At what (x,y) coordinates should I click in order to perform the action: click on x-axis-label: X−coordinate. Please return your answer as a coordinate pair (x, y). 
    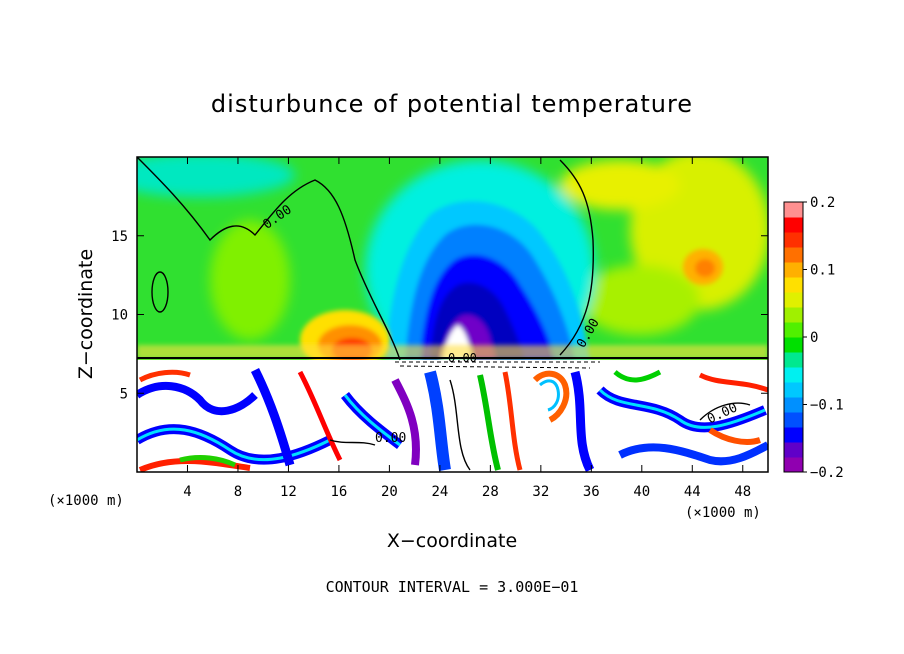
    Looking at the image, I should click on (452, 541).